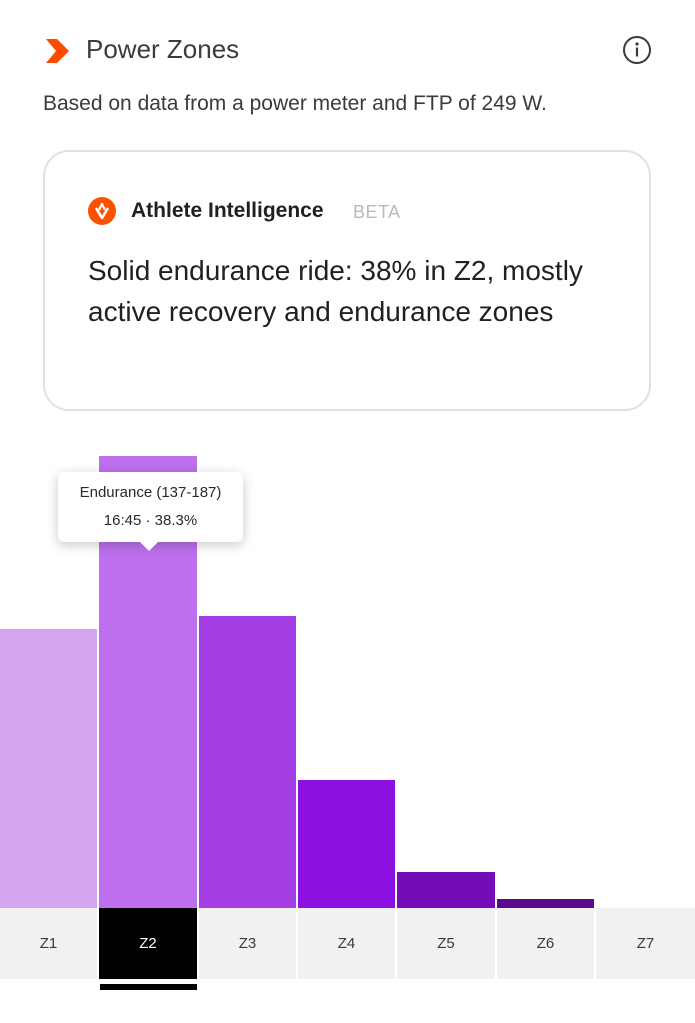 This screenshot has height=1023, width=695. I want to click on zone-tab-z2: Z2, so click(148, 943).